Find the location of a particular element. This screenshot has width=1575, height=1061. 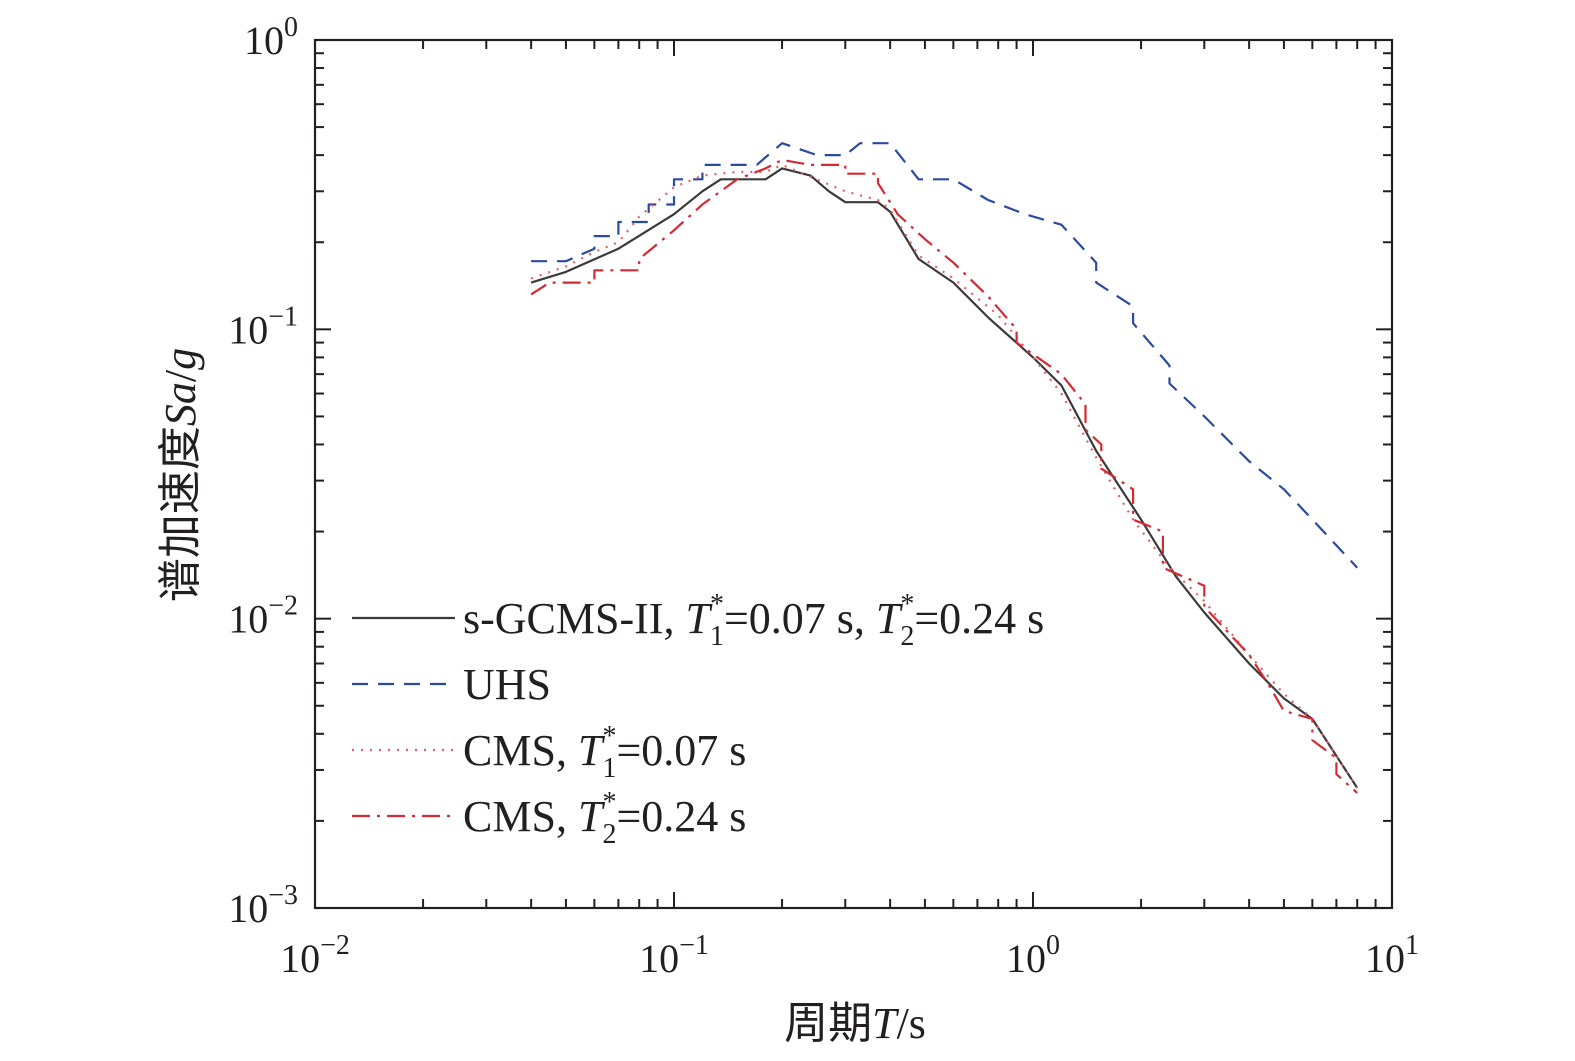

y-tick-label: 10⁻³ is located at coordinates (263, 905).